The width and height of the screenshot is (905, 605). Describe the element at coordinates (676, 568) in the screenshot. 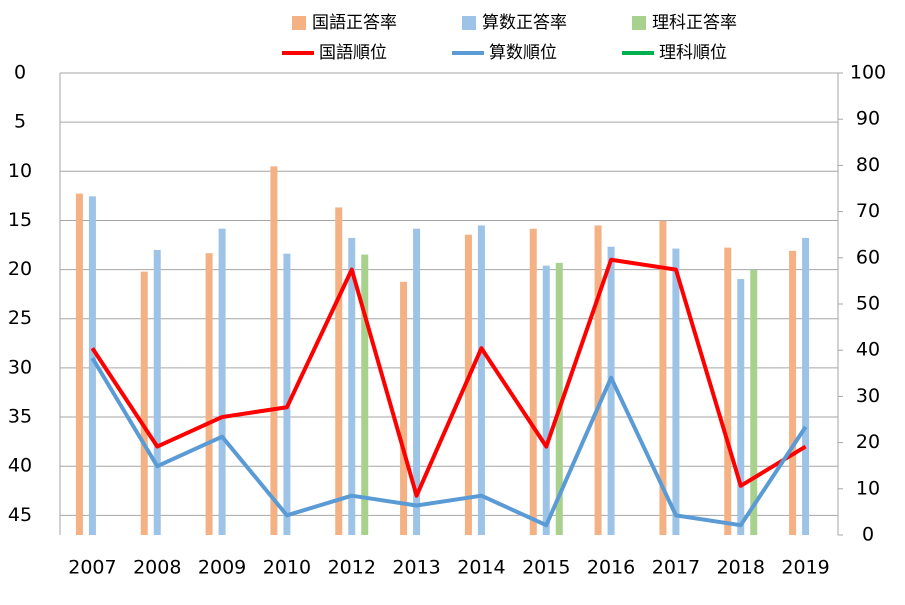

I see `x-tick-label: 2017` at that location.